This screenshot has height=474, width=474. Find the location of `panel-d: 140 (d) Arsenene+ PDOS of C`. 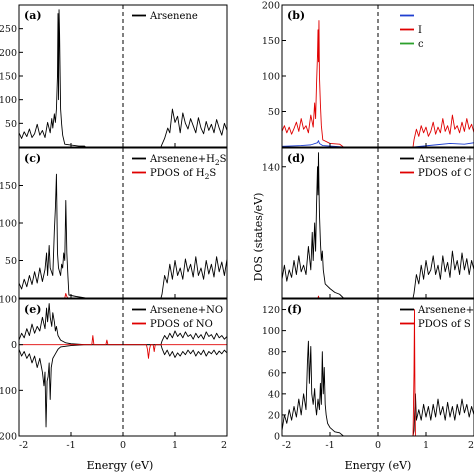

panel-d: 140 (d) Arsenene+ PDOS of C is located at coordinates (368, 223).